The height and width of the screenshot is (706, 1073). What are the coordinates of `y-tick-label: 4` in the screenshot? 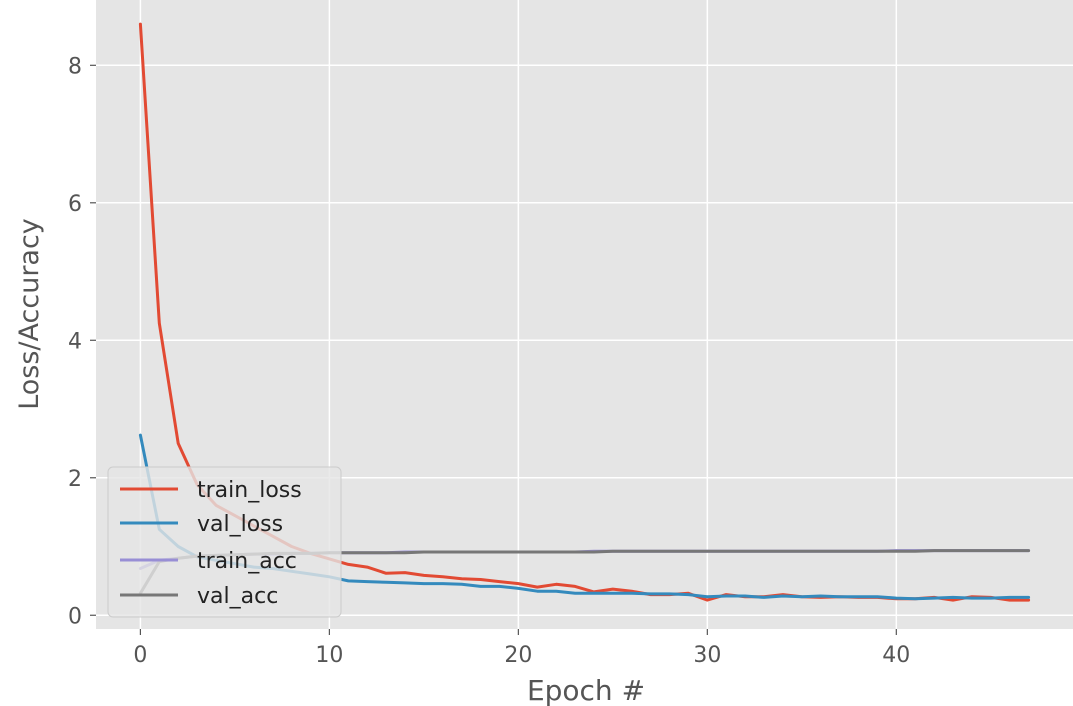 It's located at (75, 341).